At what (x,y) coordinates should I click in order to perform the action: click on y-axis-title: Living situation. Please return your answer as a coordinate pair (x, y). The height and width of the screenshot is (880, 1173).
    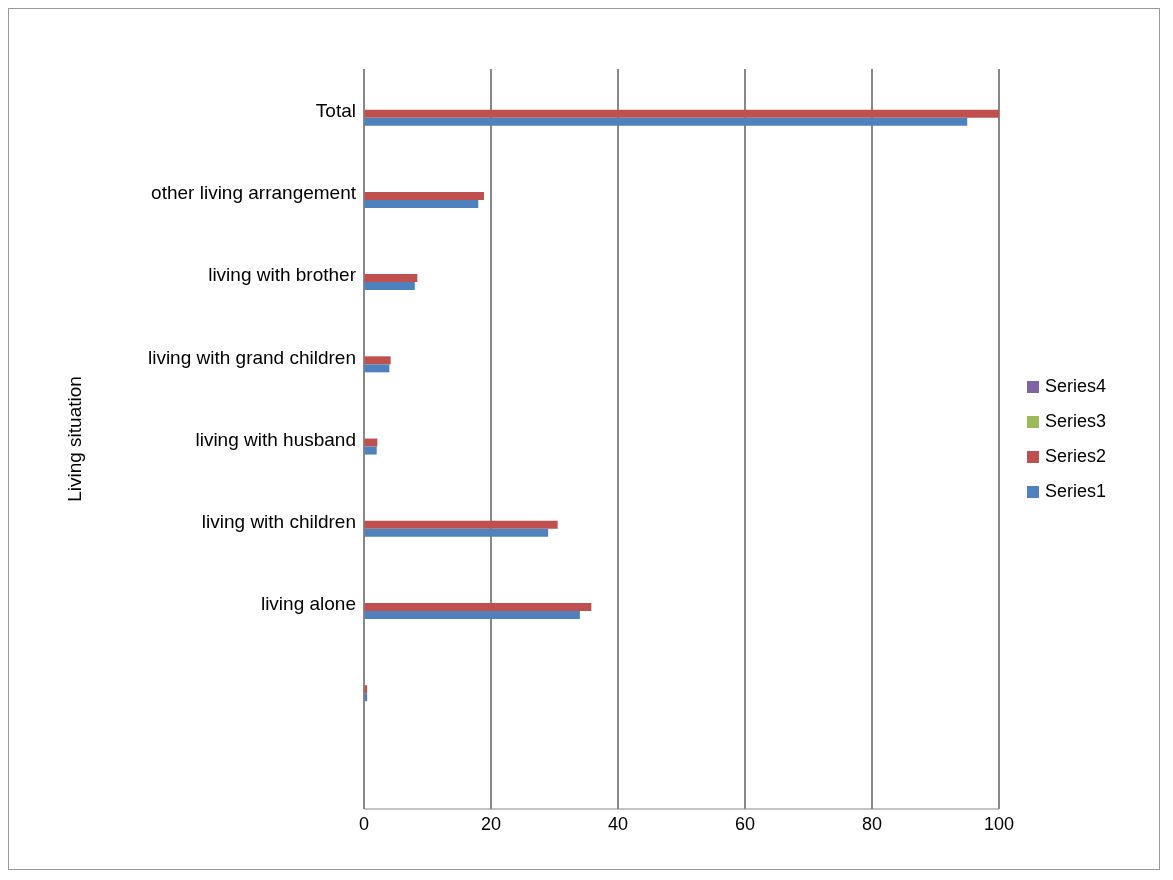
    Looking at the image, I should click on (74, 439).